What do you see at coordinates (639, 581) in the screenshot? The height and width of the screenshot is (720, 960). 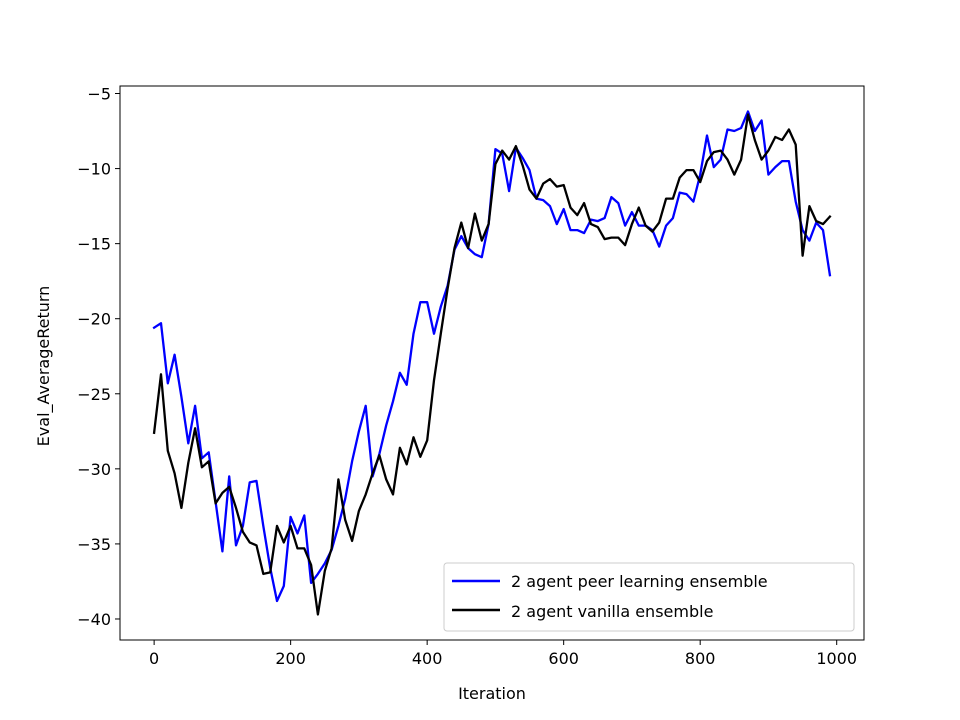 I see `legend-label-peer-learning: 2 agent peer learning ensemble` at bounding box center [639, 581].